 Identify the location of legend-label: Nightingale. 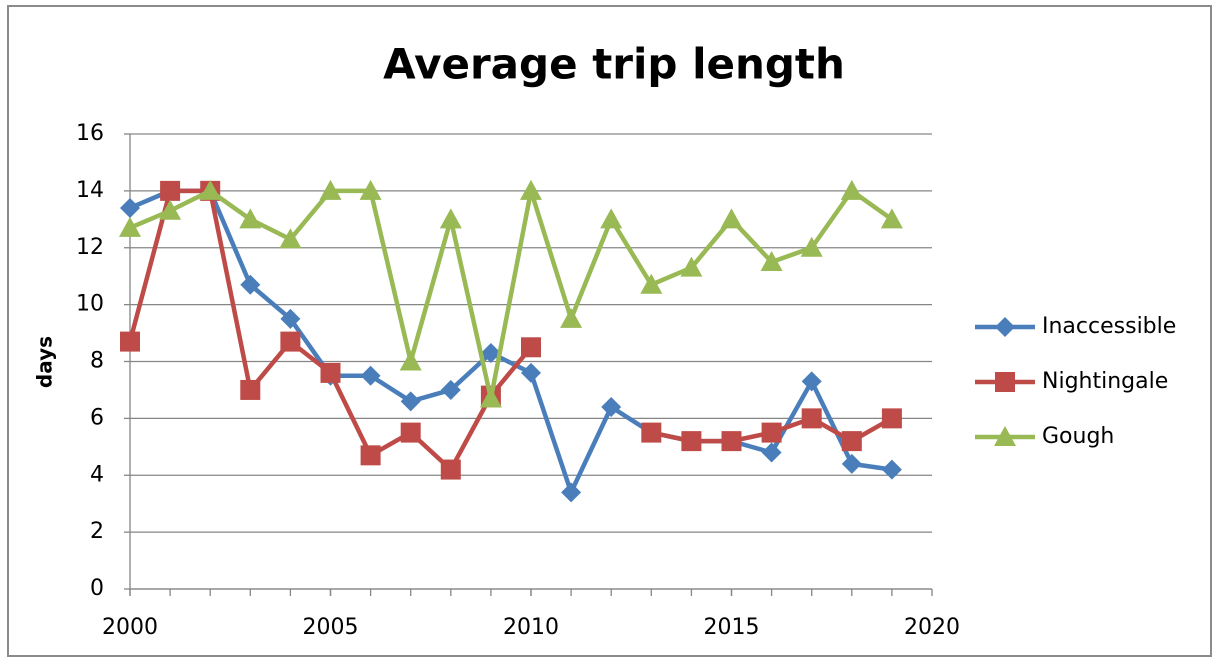
(1105, 381).